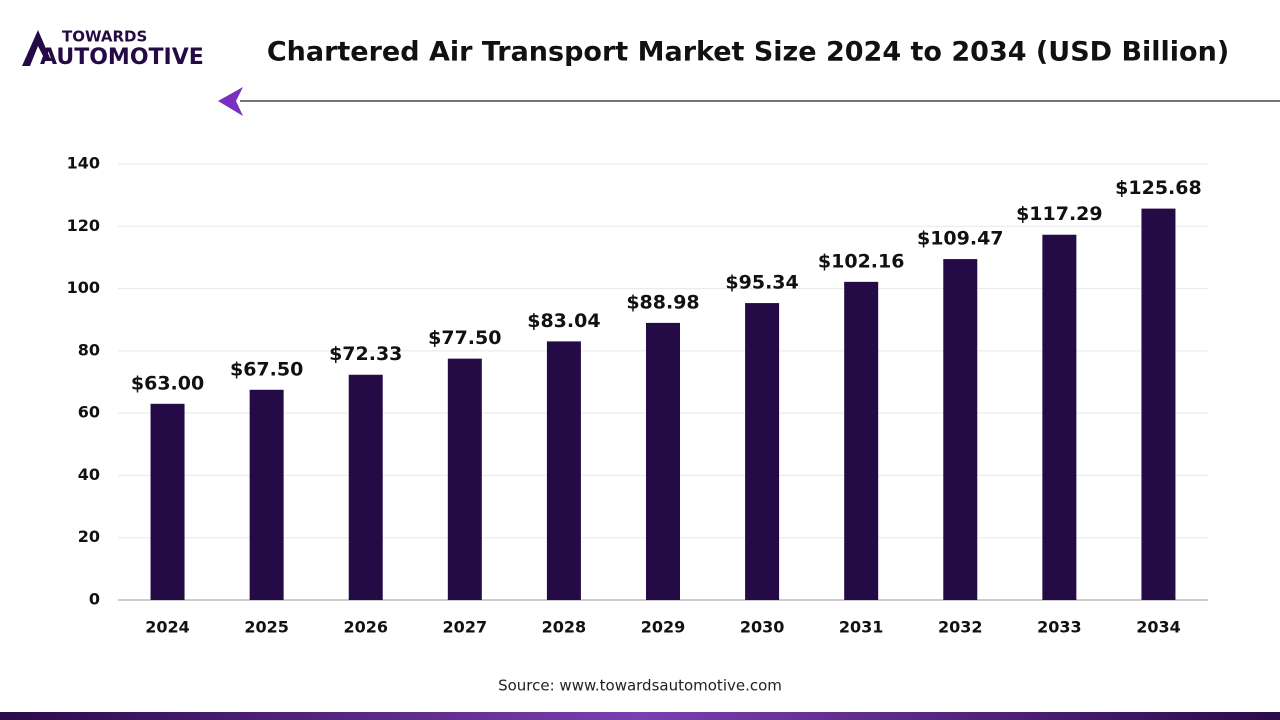 This screenshot has width=1280, height=720. Describe the element at coordinates (89, 412) in the screenshot. I see `y-tick-label: 60` at that location.